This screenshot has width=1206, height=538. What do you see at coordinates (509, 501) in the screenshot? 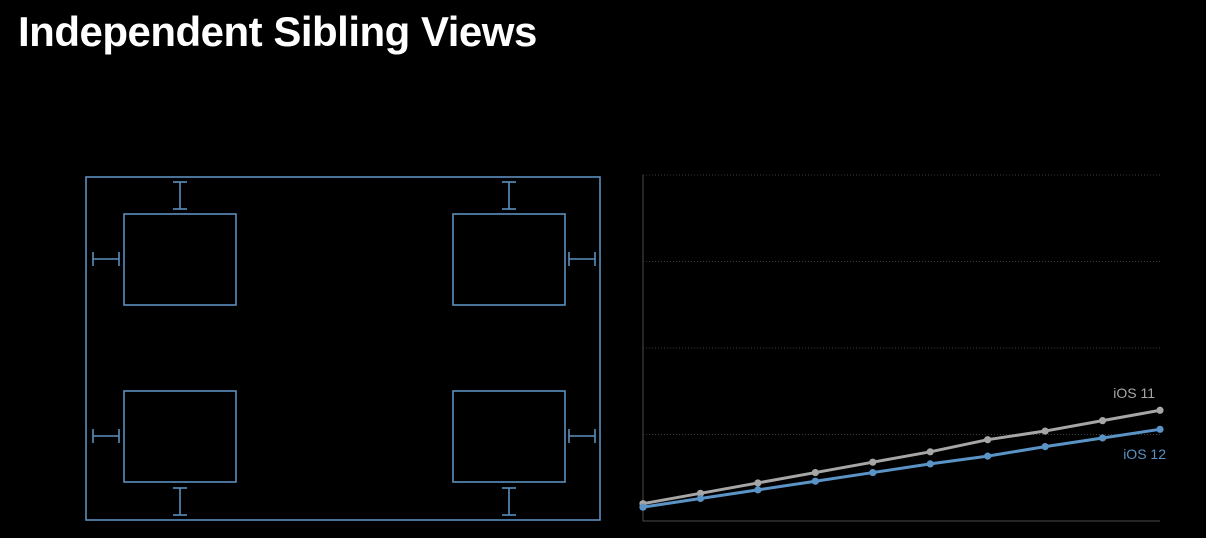
I see `constraint-bottom-right-vertical` at bounding box center [509, 501].